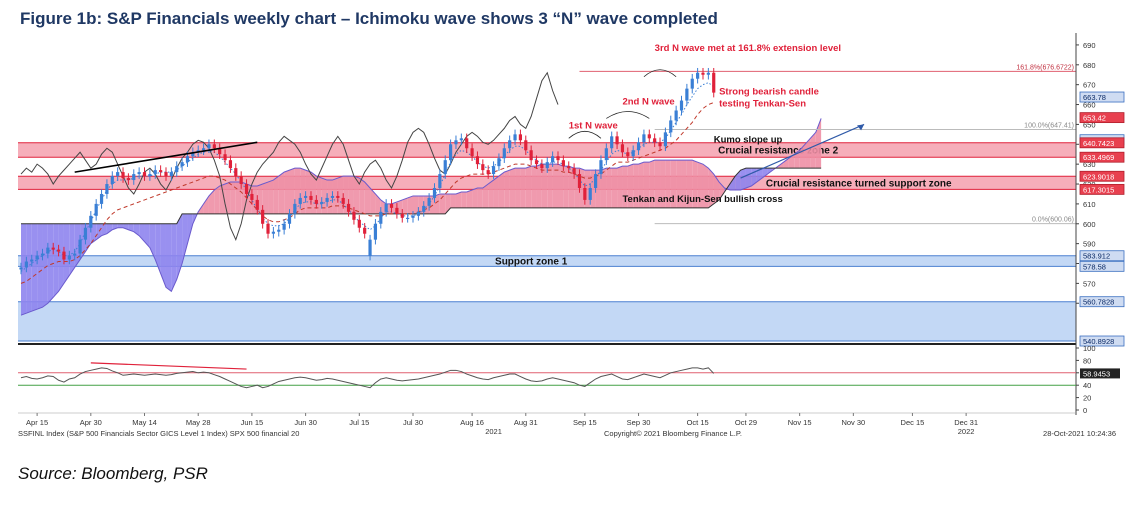 This screenshot has width=1133, height=506. Describe the element at coordinates (1098, 143) in the screenshot. I see `price-tag-label: 640.7423` at that location.